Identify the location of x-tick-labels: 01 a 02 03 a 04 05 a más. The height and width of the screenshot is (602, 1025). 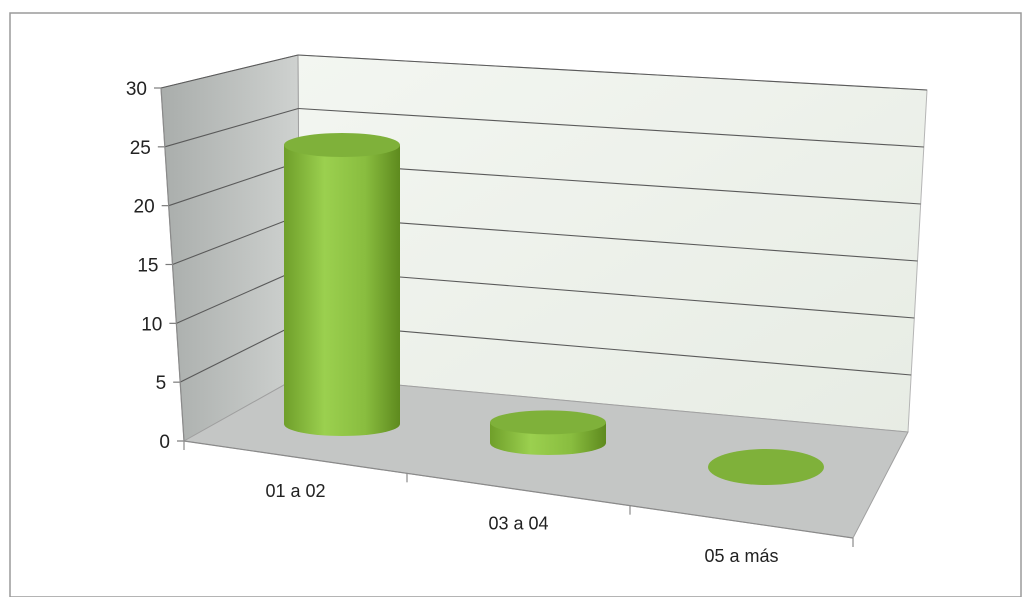
(521, 523).